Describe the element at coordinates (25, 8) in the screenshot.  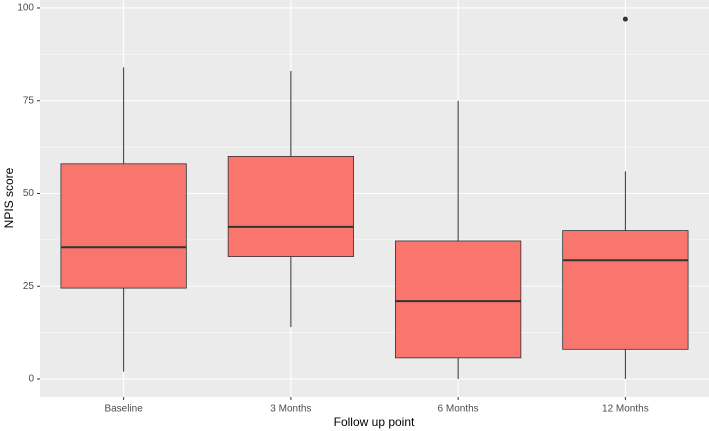
I see `y-tick-label: 100` at that location.